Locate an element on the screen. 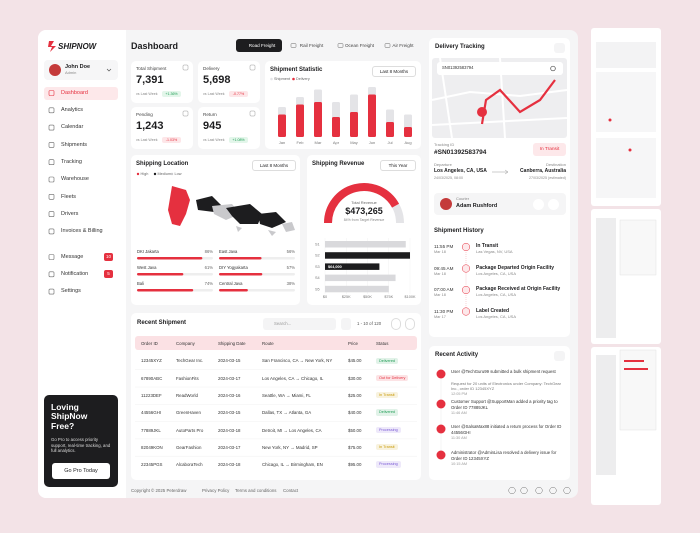 The image size is (700, 533). table-cell: $30.00 is located at coordinates (355, 378).